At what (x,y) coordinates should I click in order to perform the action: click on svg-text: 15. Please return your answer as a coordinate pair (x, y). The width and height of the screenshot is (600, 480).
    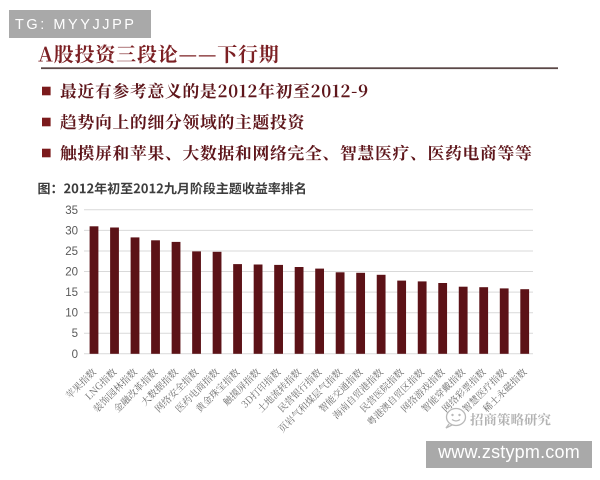
    Looking at the image, I should click on (71, 293).